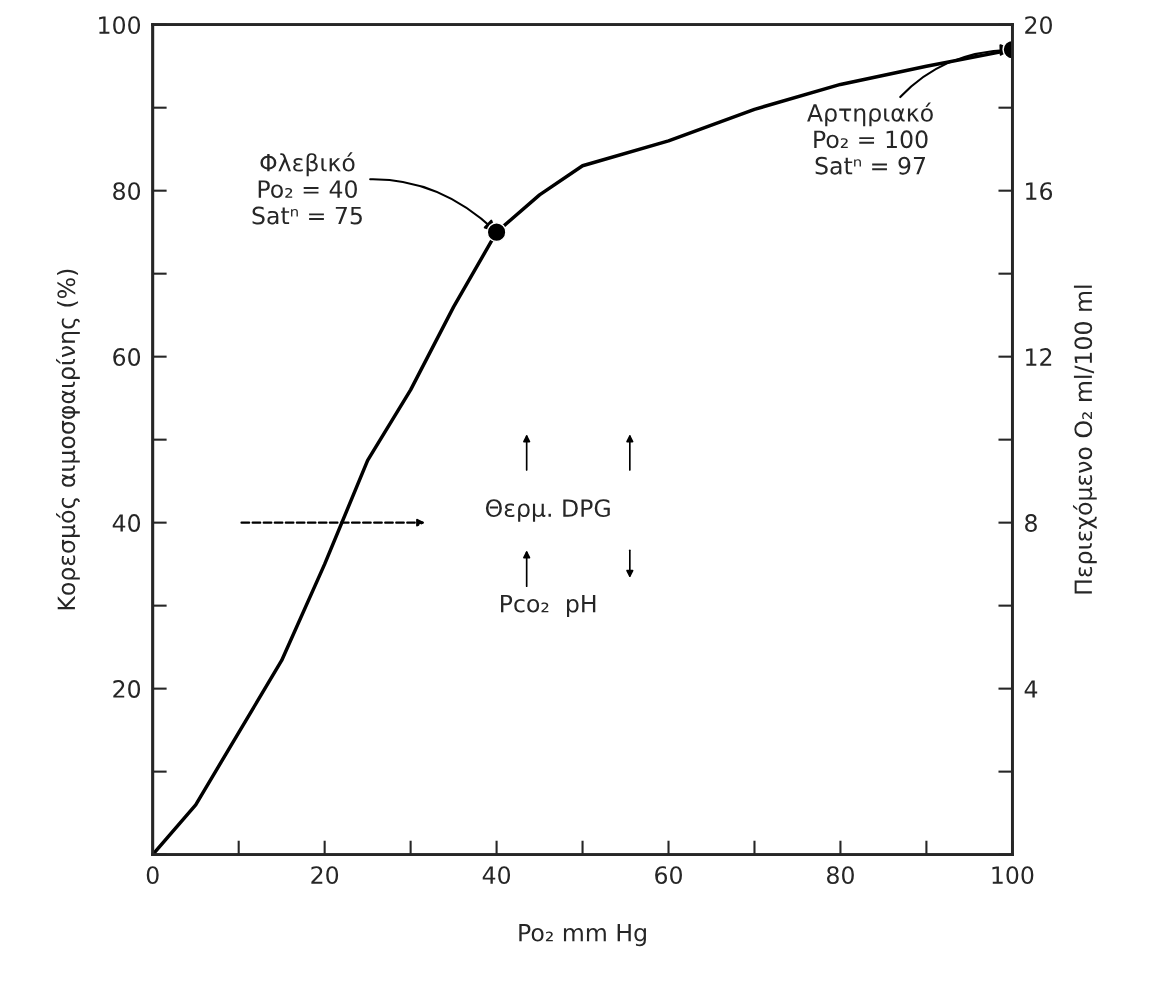 Image resolution: width=1157 pixels, height=988 pixels. I want to click on y-tick-label: 80, so click(127, 191).